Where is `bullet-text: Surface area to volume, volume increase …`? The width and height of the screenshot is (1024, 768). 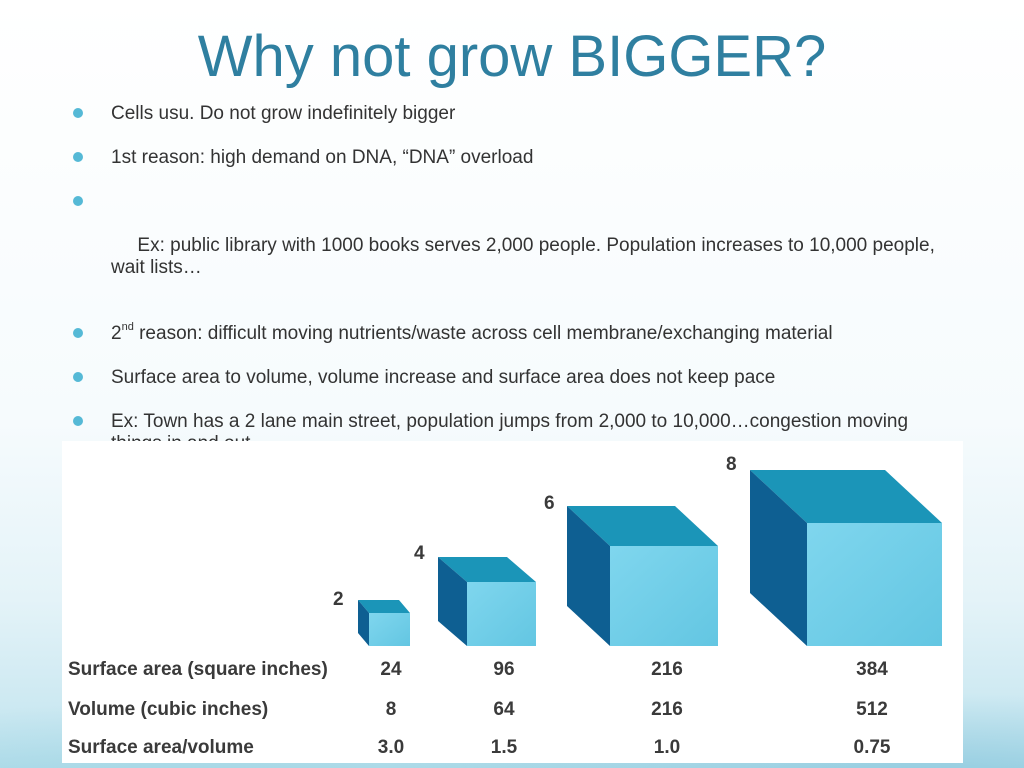 bullet-text: Surface area to volume, volume increase … is located at coordinates (443, 377).